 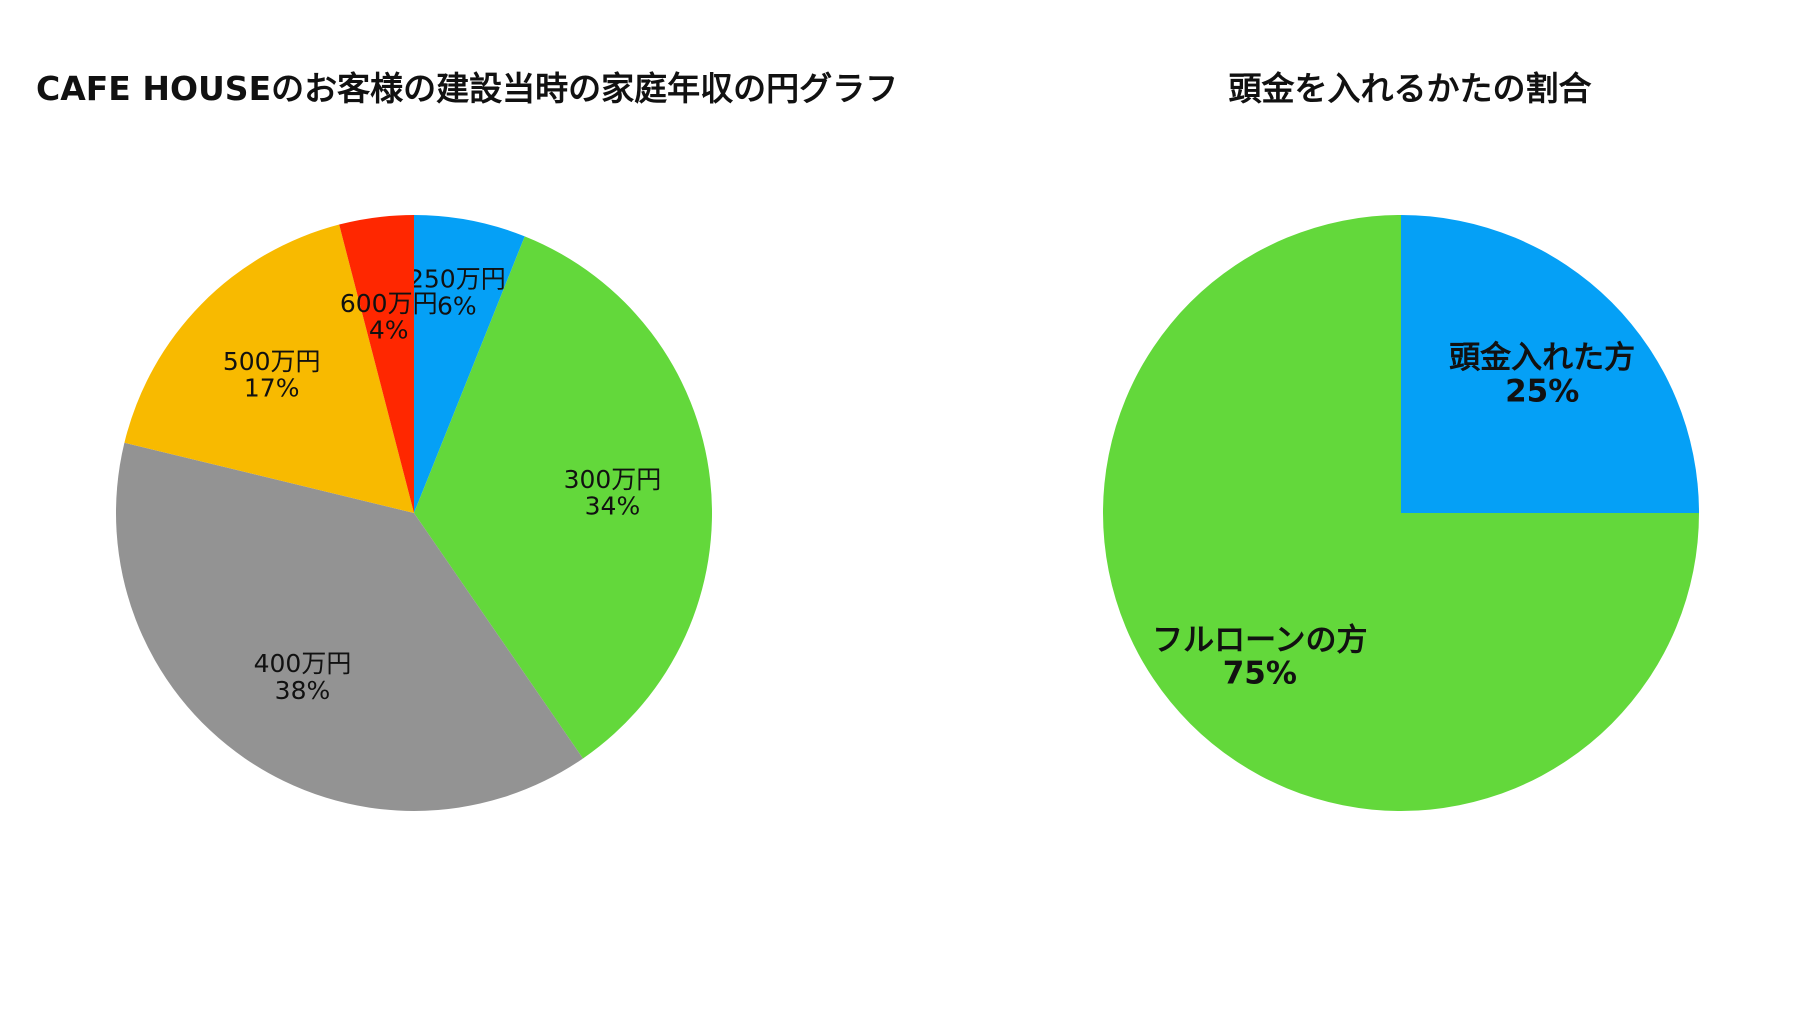 I want to click on slice-category-label: 頭金入れた方, so click(x=1542, y=358).